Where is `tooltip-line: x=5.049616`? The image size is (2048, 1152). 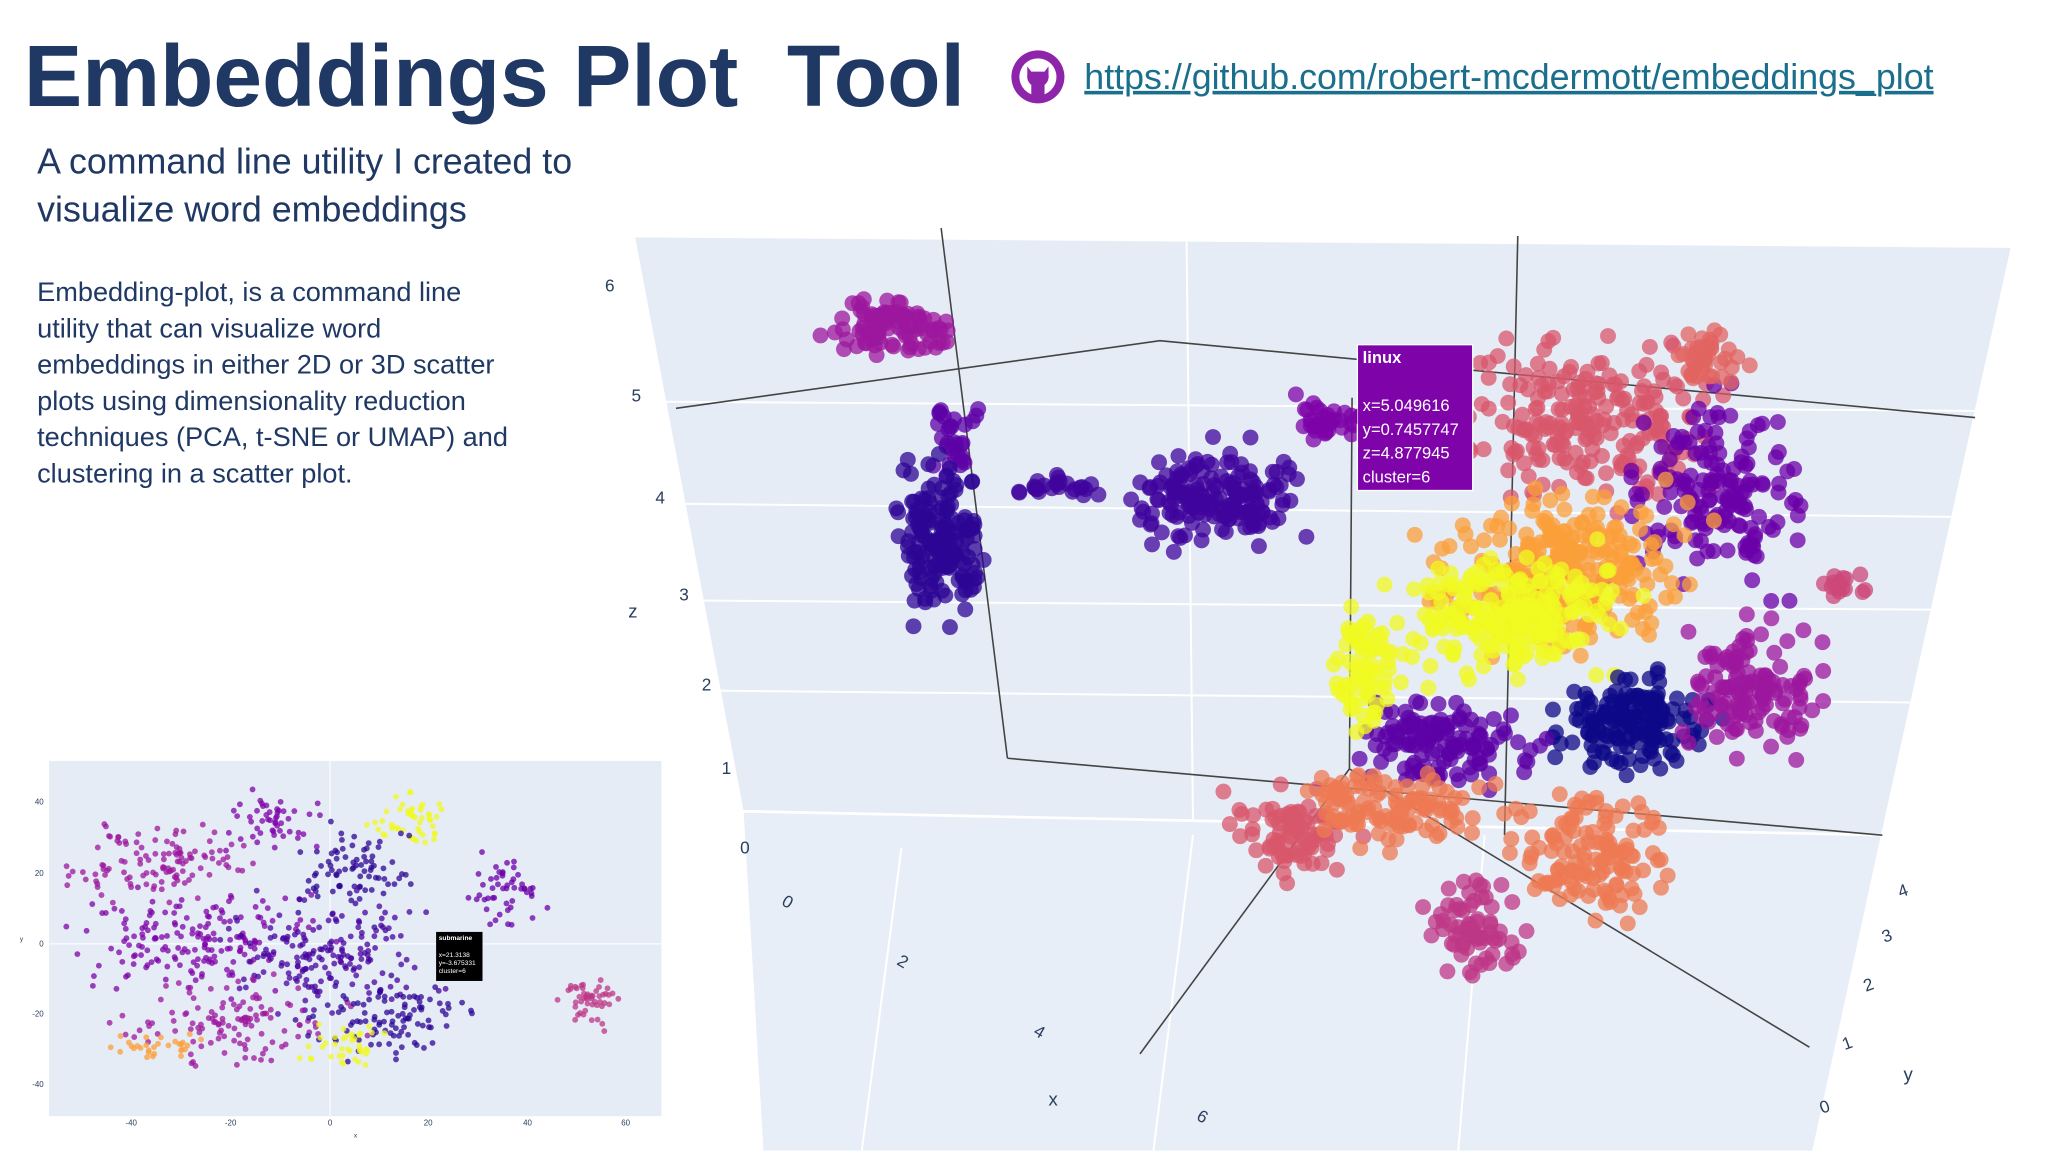 tooltip-line: x=5.049616 is located at coordinates (1406, 405).